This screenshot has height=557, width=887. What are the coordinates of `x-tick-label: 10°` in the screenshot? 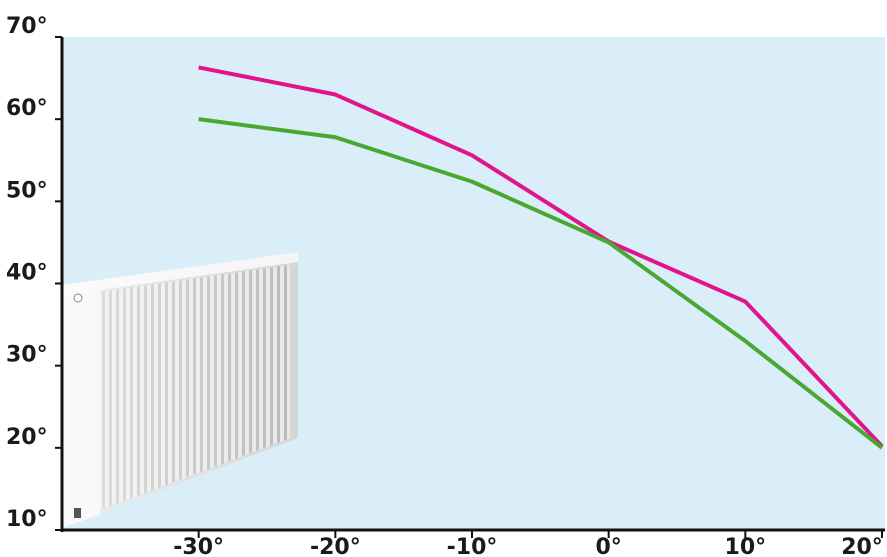 It's located at (746, 546).